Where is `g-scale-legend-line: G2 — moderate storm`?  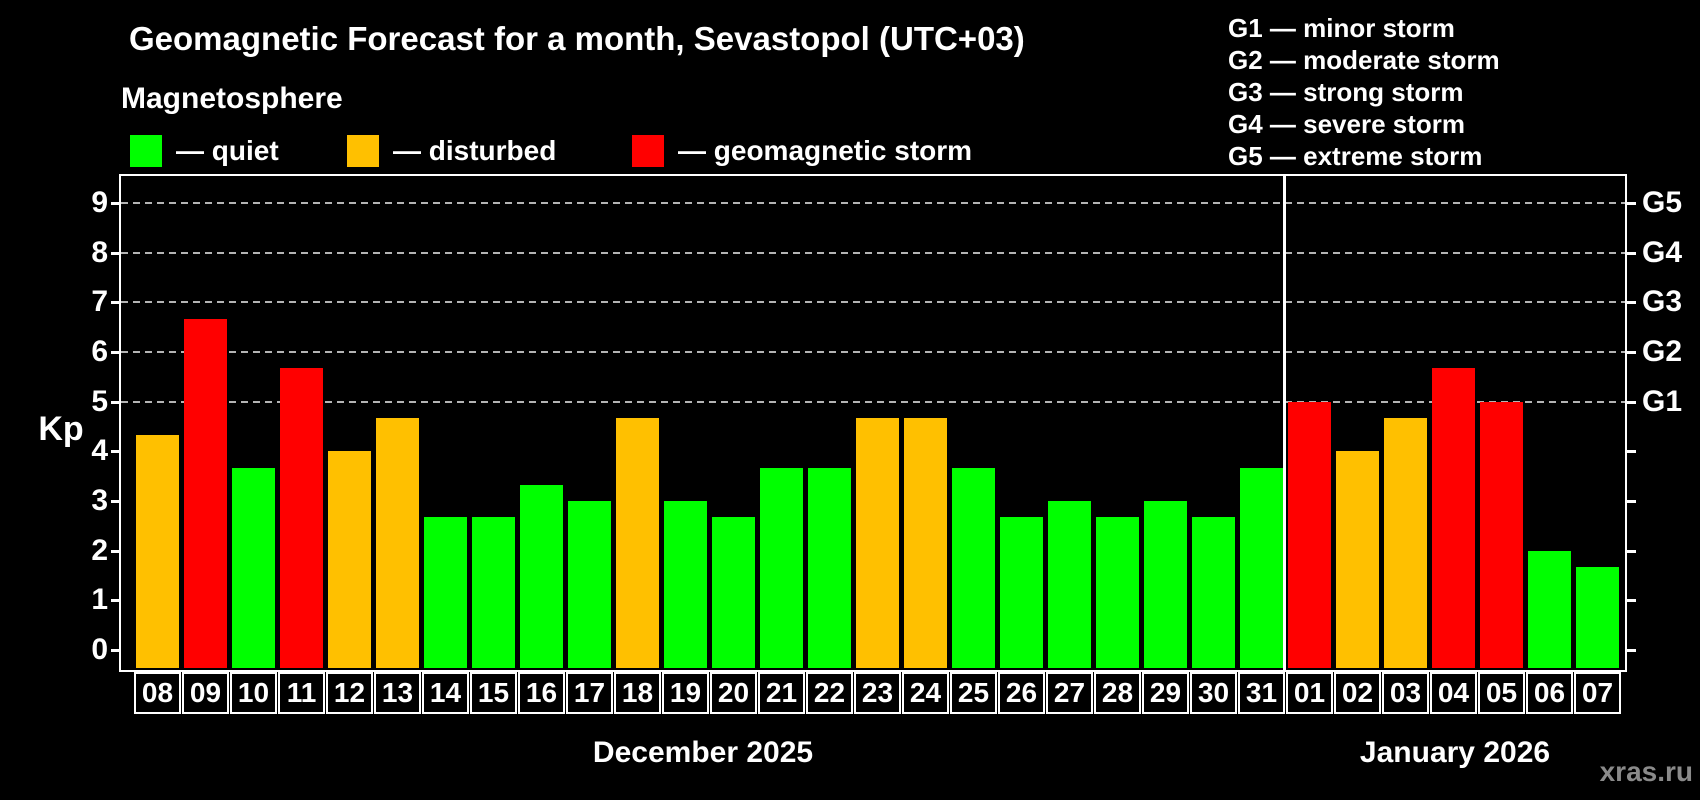 g-scale-legend-line: G2 — moderate storm is located at coordinates (1364, 60).